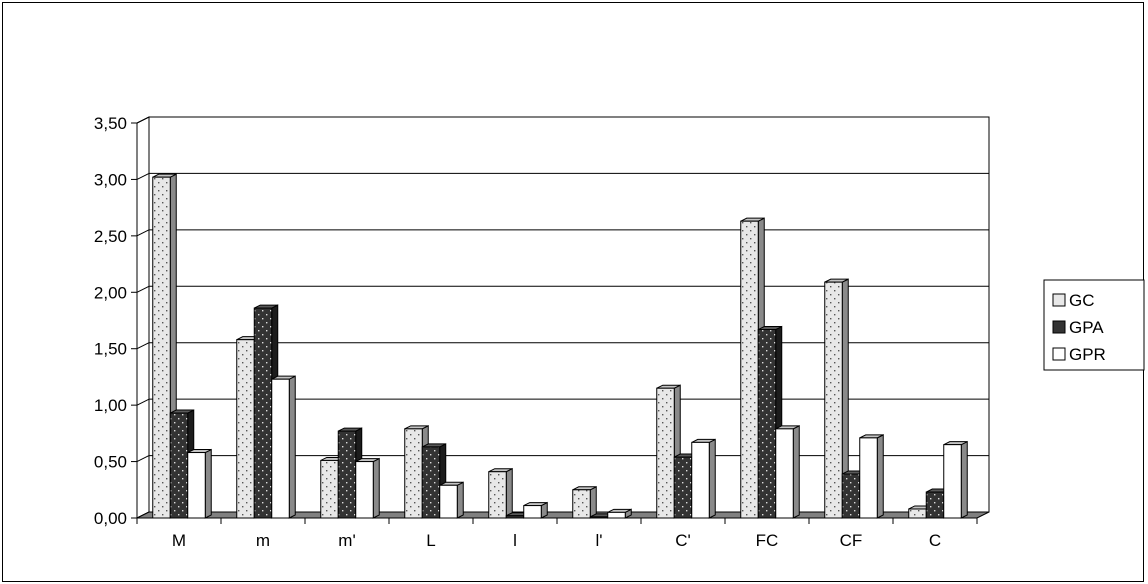 This screenshot has height=584, width=1148. I want to click on y-tick-label: 2,00, so click(110, 292).